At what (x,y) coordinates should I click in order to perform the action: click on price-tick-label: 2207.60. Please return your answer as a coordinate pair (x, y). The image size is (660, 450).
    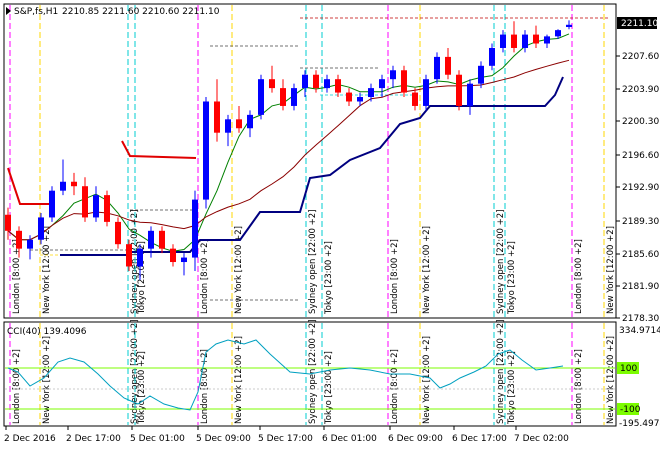
    Looking at the image, I should click on (640, 57).